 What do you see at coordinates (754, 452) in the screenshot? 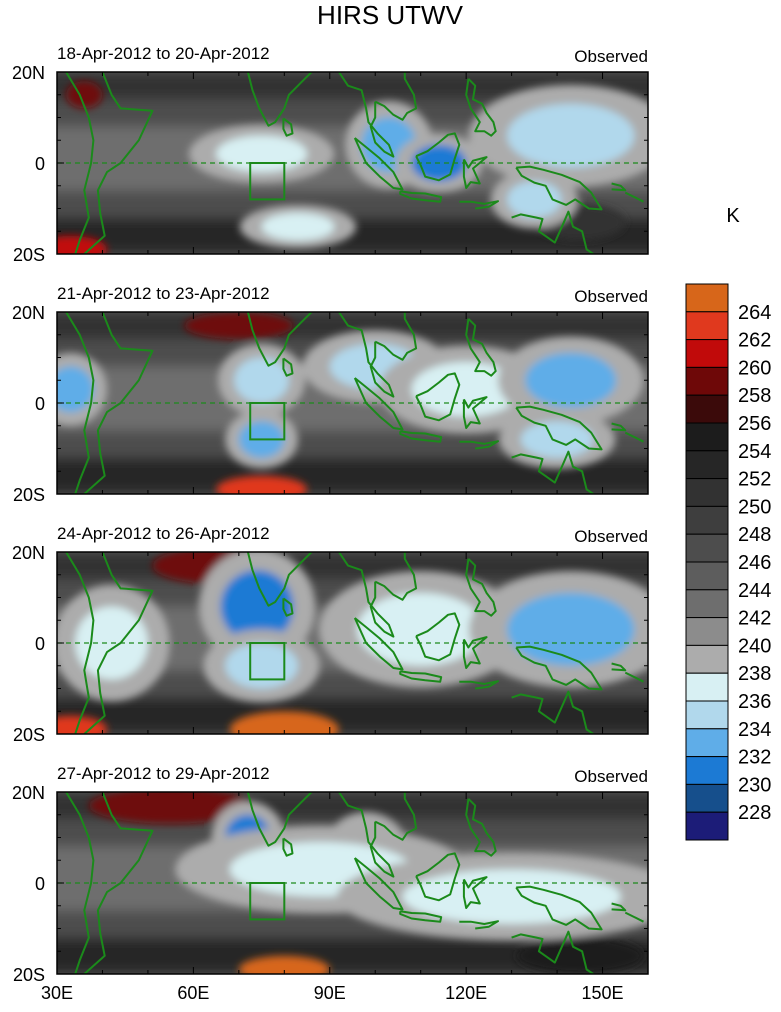
I see `colorbar-label: 254` at bounding box center [754, 452].